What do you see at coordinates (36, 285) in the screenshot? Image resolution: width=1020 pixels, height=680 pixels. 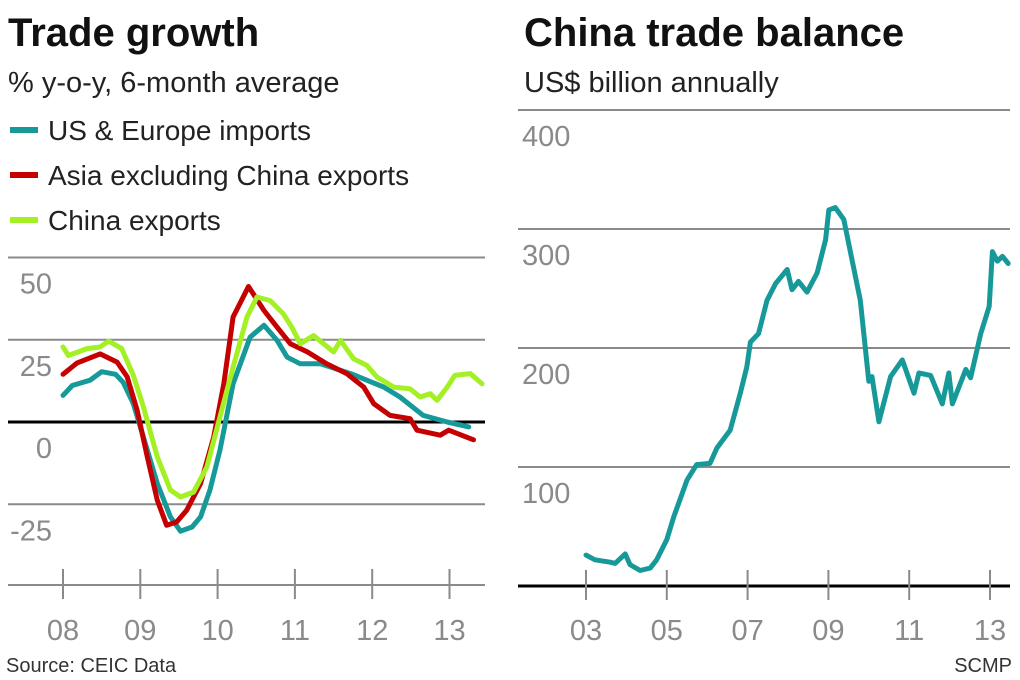 I see `y-tick-label: 50` at bounding box center [36, 285].